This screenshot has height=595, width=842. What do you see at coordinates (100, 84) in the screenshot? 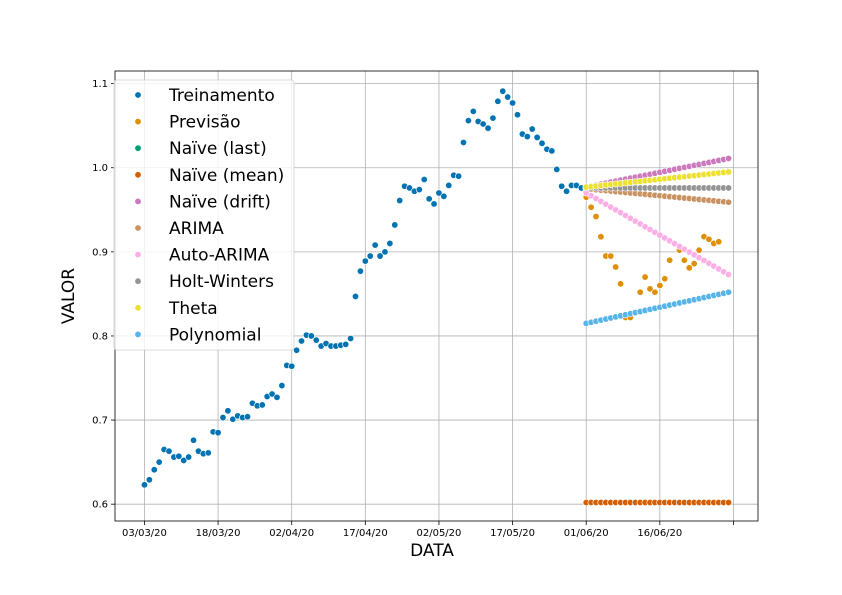
I see `y-tick-label: 1.1` at bounding box center [100, 84].